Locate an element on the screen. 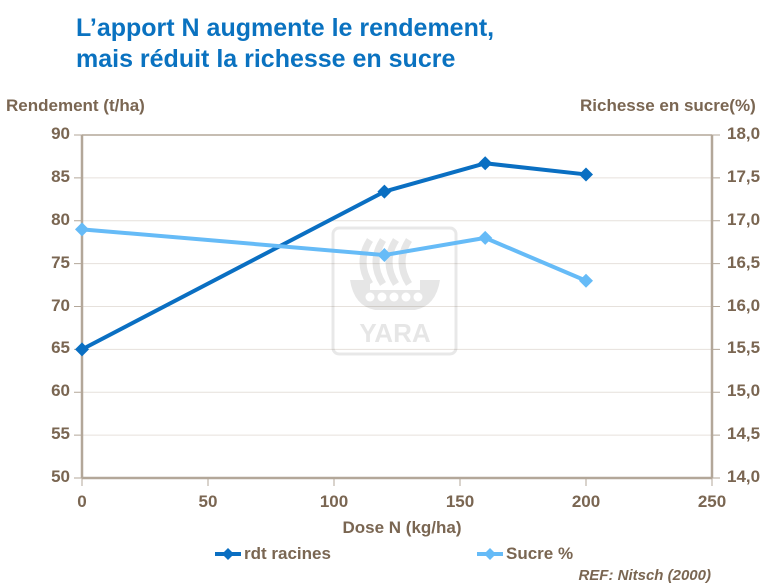  y-left-tick-label: 90 is located at coordinates (60, 133).